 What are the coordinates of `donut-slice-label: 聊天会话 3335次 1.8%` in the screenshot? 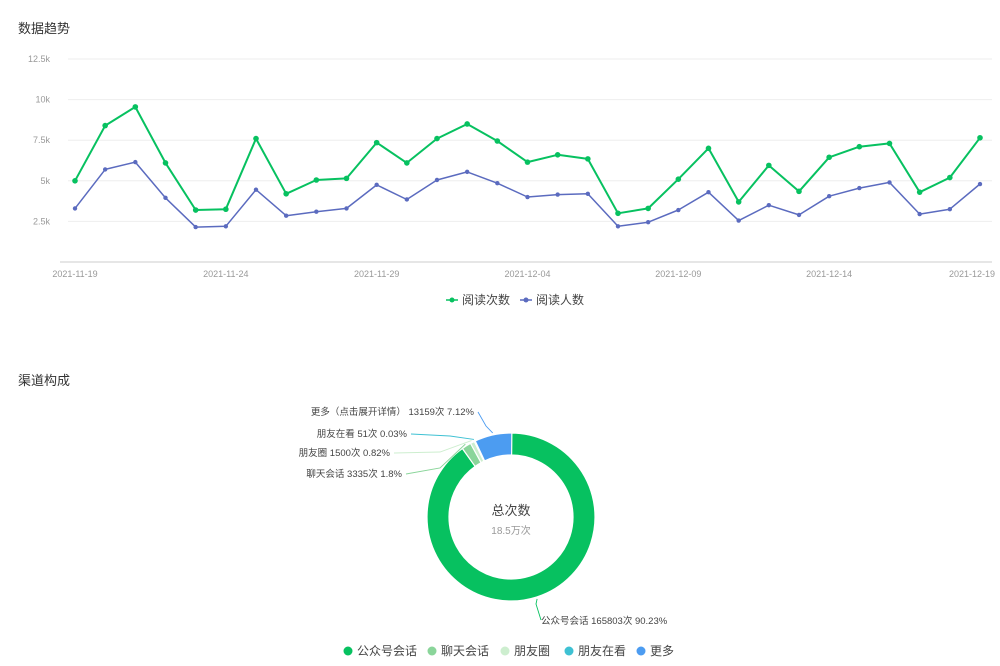 It's located at (354, 474).